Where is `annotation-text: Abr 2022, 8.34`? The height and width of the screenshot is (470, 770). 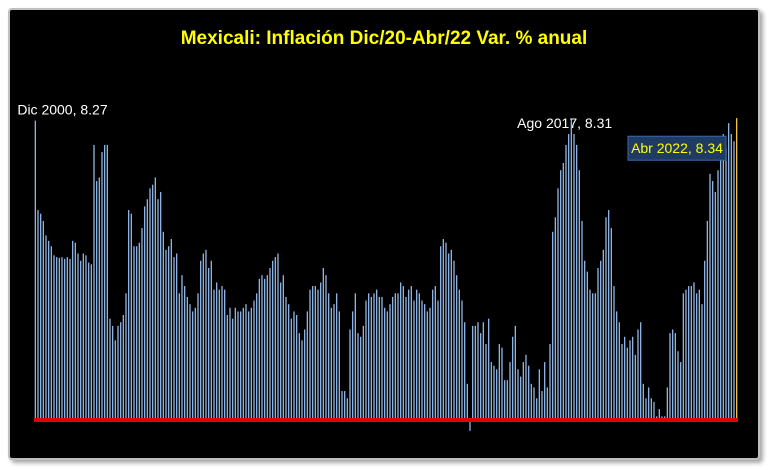
annotation-text: Abr 2022, 8.34 is located at coordinates (677, 148).